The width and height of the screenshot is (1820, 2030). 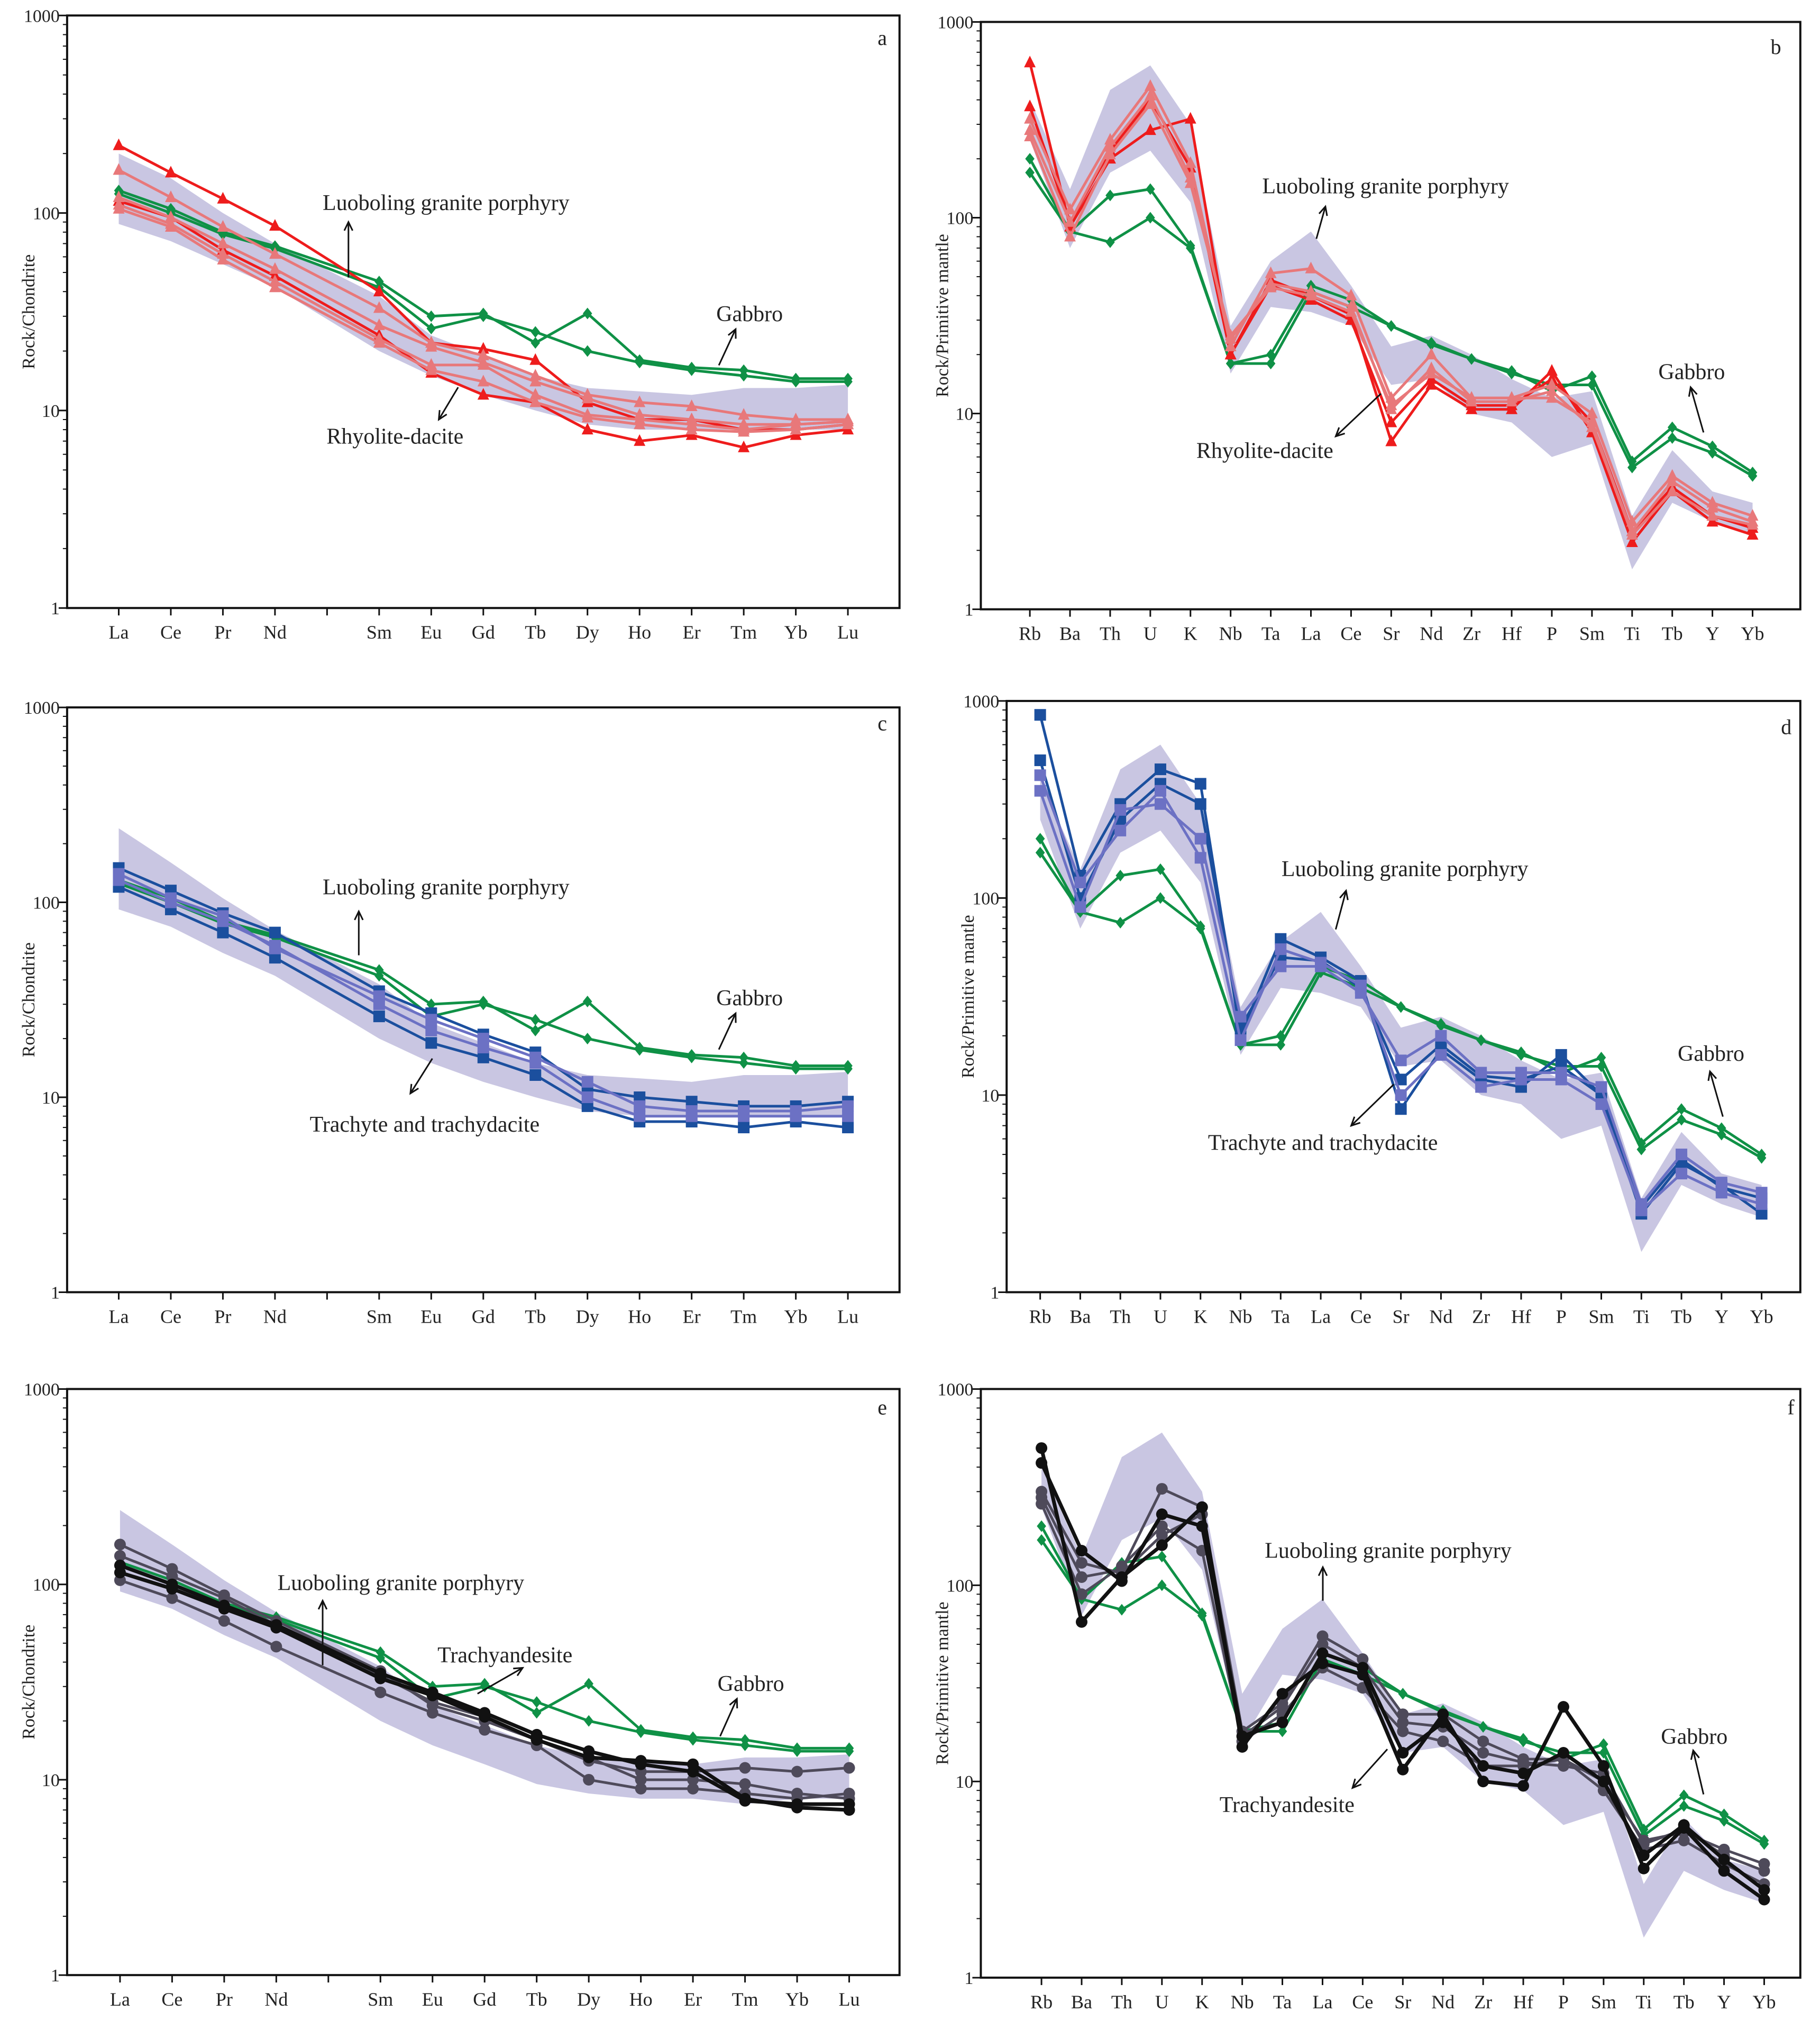 I want to click on annotation-label: Rhyolite-dacite, so click(x=394, y=437).